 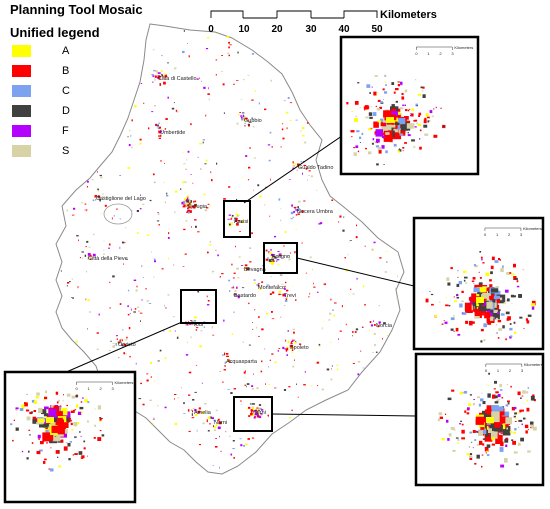 What do you see at coordinates (241, 222) in the screenshot?
I see `town-label: Assisi` at bounding box center [241, 222].